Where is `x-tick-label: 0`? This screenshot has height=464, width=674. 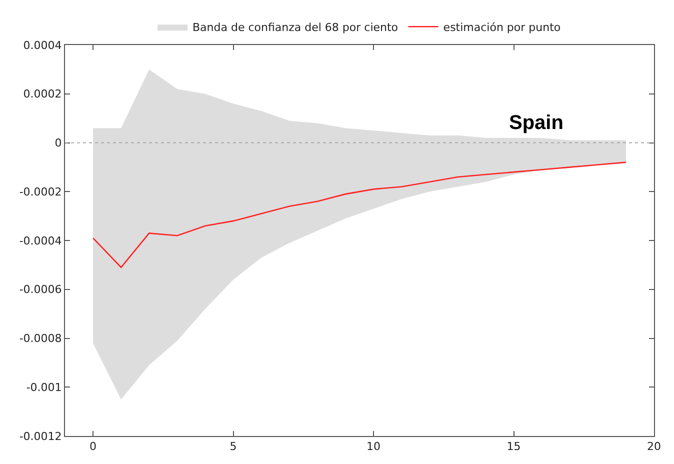 x-tick-label: 0 is located at coordinates (93, 447).